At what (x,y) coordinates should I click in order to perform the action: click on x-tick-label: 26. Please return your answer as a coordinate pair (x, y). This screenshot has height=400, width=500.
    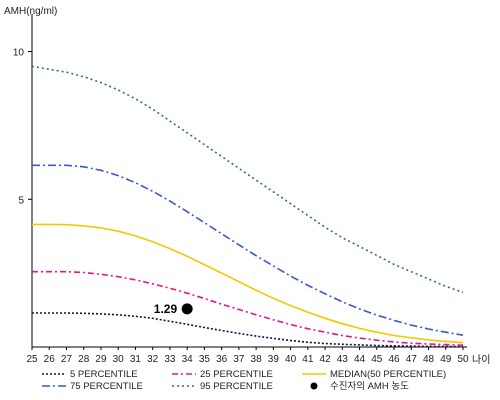
    Looking at the image, I should click on (50, 359).